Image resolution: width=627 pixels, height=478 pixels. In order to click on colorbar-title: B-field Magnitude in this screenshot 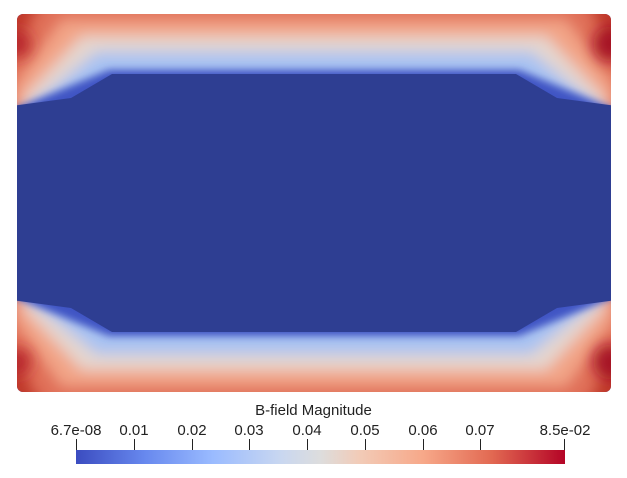, I will do `click(313, 410)`.